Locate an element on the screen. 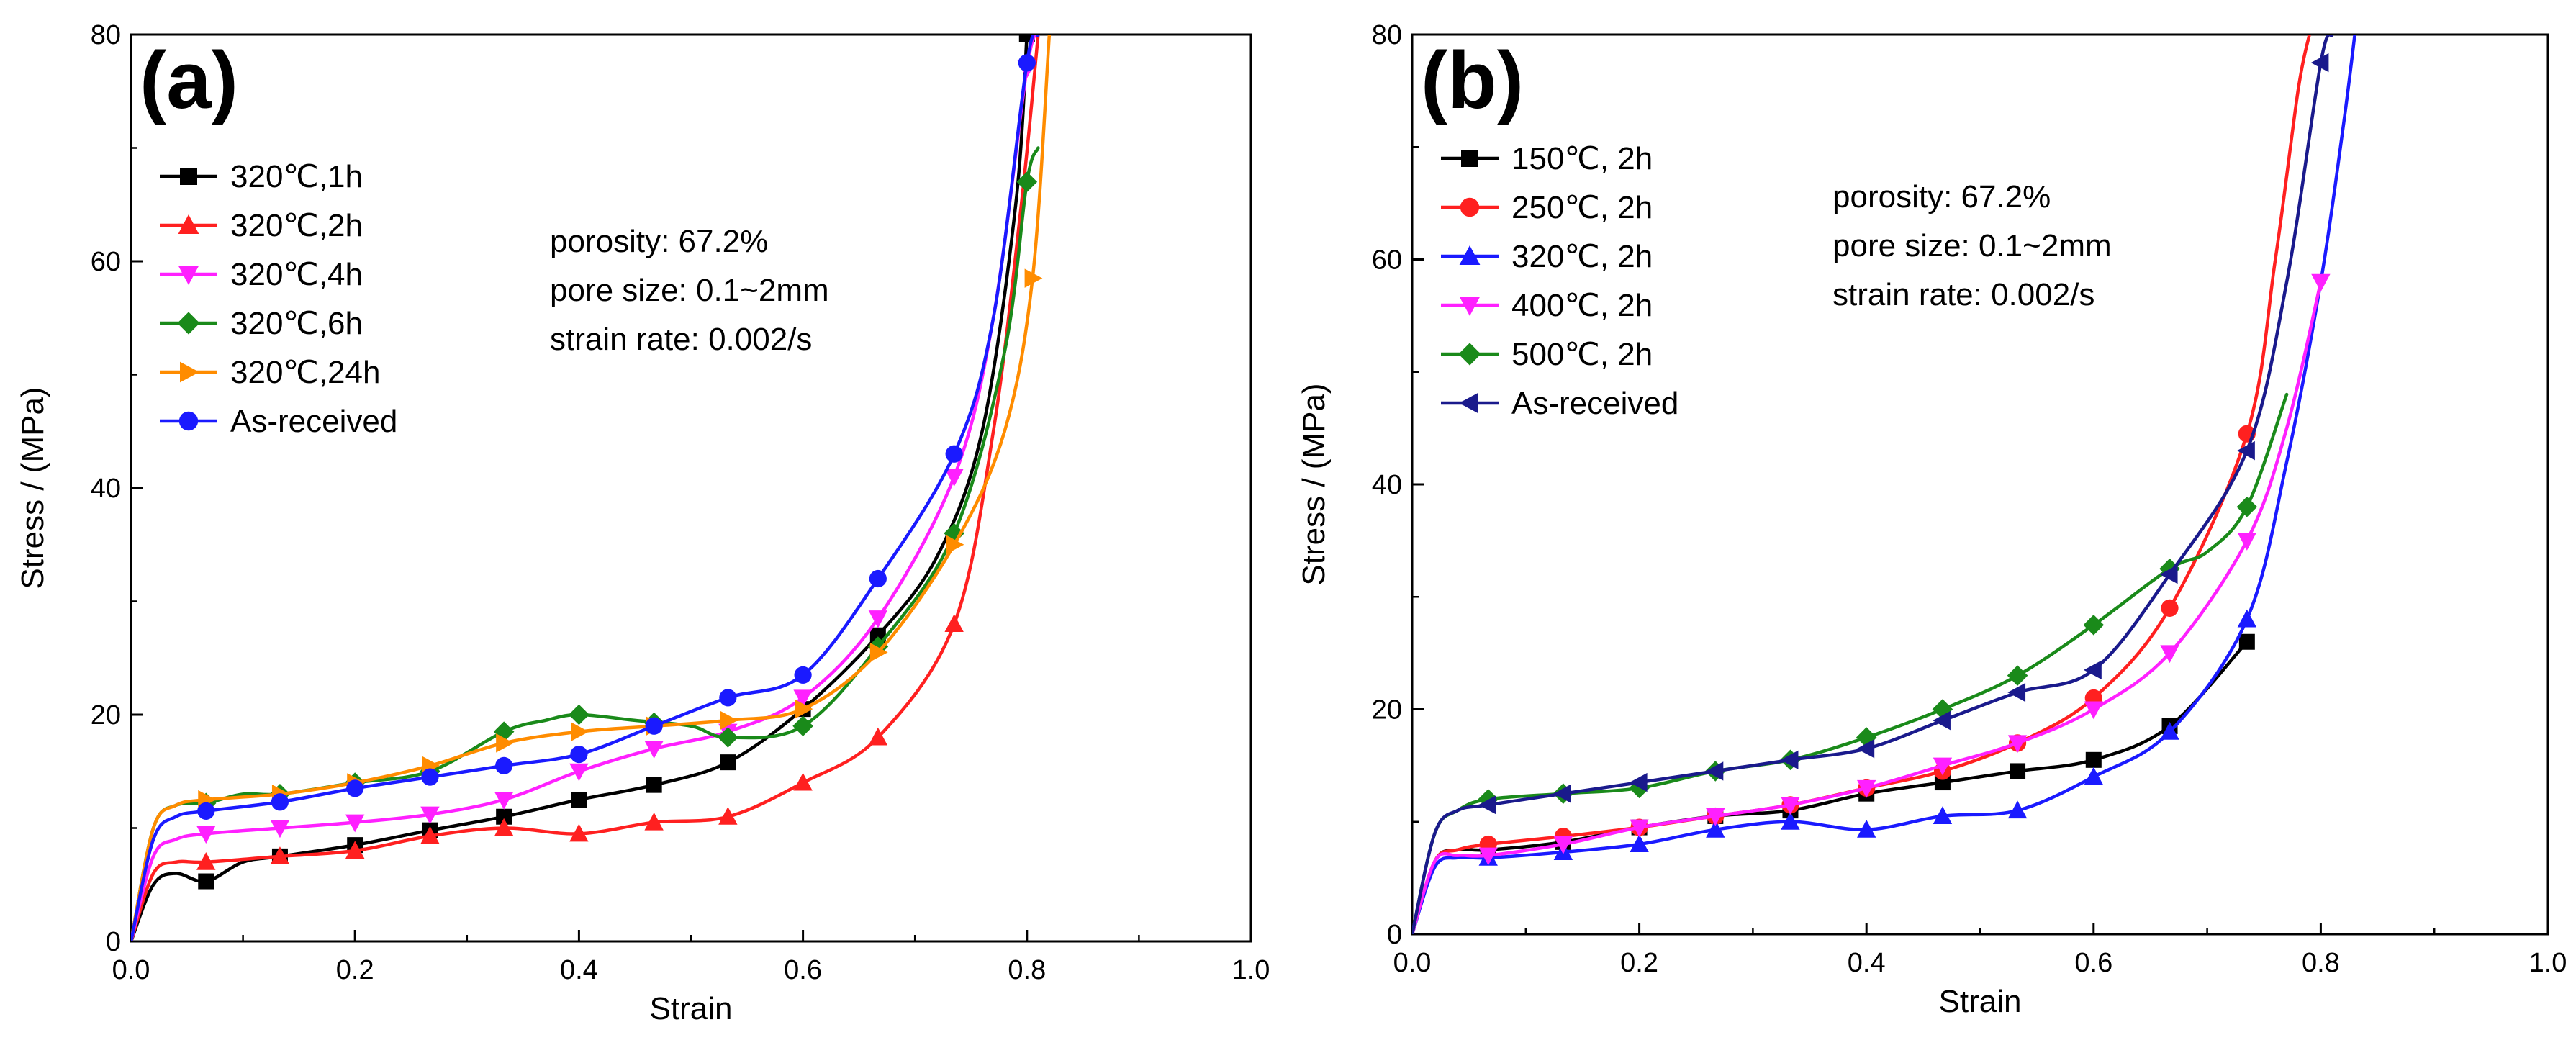 The height and width of the screenshot is (1058, 2576). annotation-line: porosity: 67.2% is located at coordinates (659, 241).